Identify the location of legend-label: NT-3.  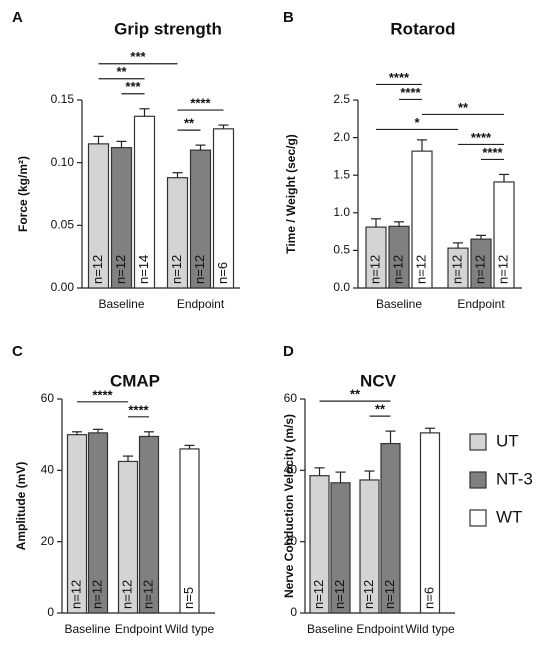
(514, 478).